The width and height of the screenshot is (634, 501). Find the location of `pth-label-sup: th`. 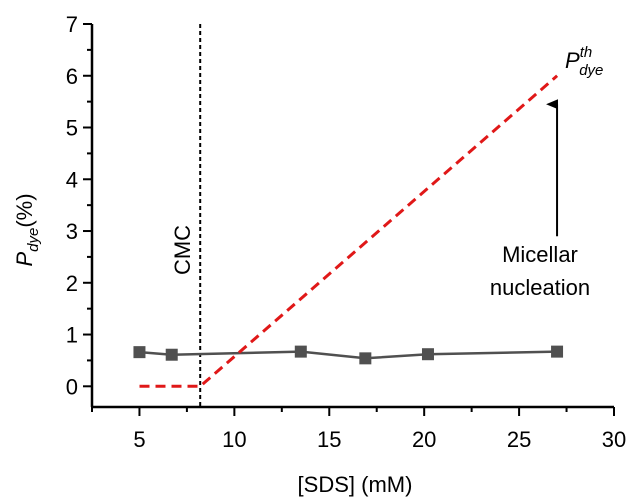

pth-label-sup: th is located at coordinates (586, 52).